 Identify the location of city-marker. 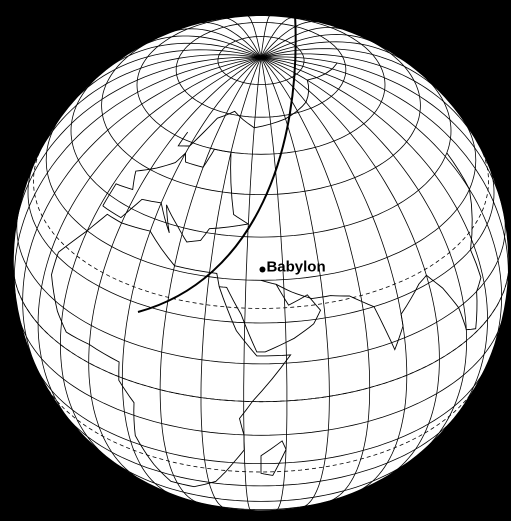
(262, 269).